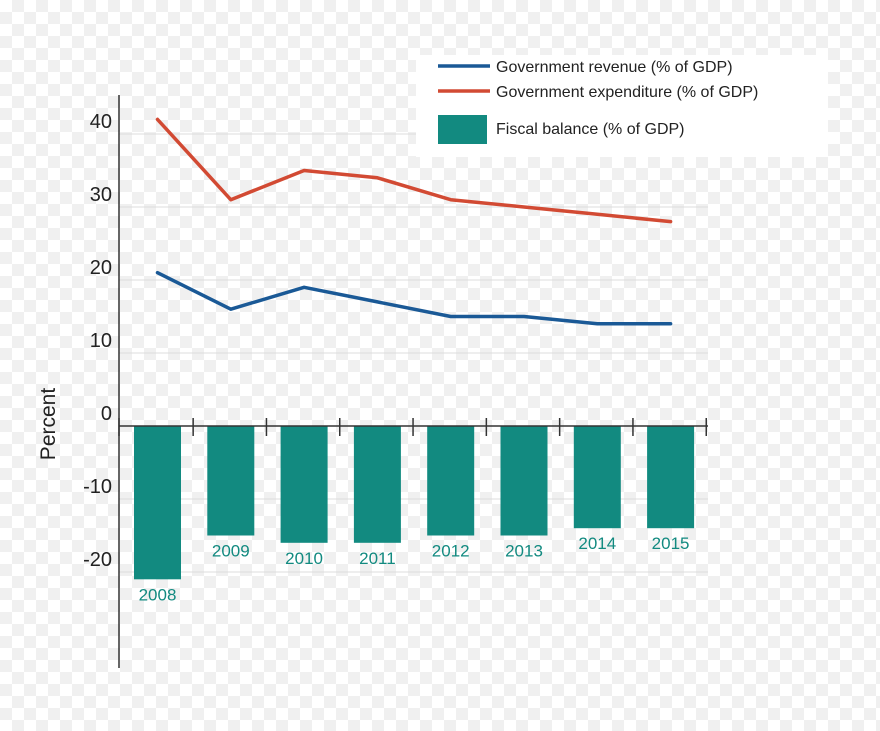 This screenshot has width=880, height=731. I want to click on fiscal-balance-bars, so click(414, 503).